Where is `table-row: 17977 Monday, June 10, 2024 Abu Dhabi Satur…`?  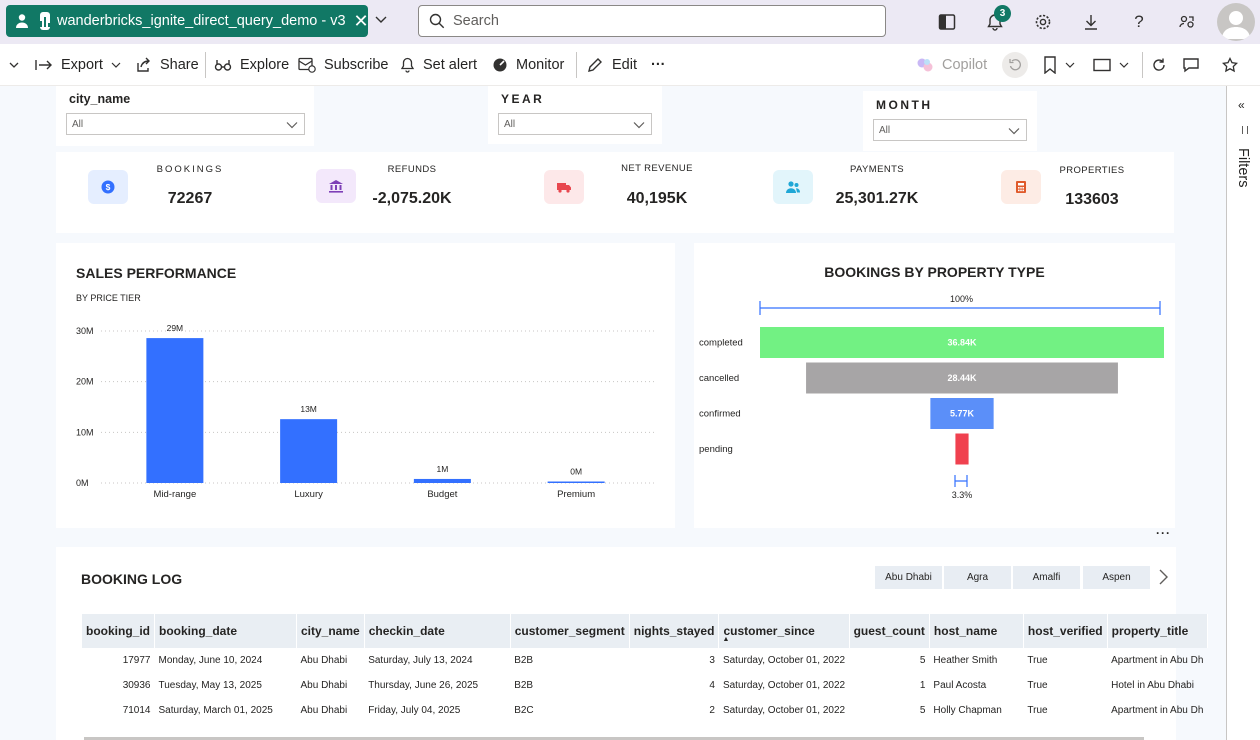
table-row: 17977 Monday, June 10, 2024 Abu Dhabi Satur… is located at coordinates (644, 660).